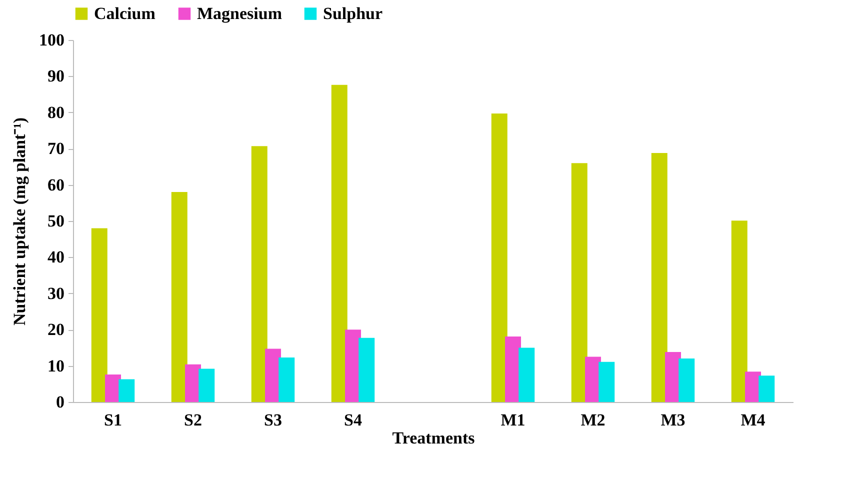 The image size is (862, 493). Describe the element at coordinates (125, 13) in the screenshot. I see `legend-label: Calcium` at that location.